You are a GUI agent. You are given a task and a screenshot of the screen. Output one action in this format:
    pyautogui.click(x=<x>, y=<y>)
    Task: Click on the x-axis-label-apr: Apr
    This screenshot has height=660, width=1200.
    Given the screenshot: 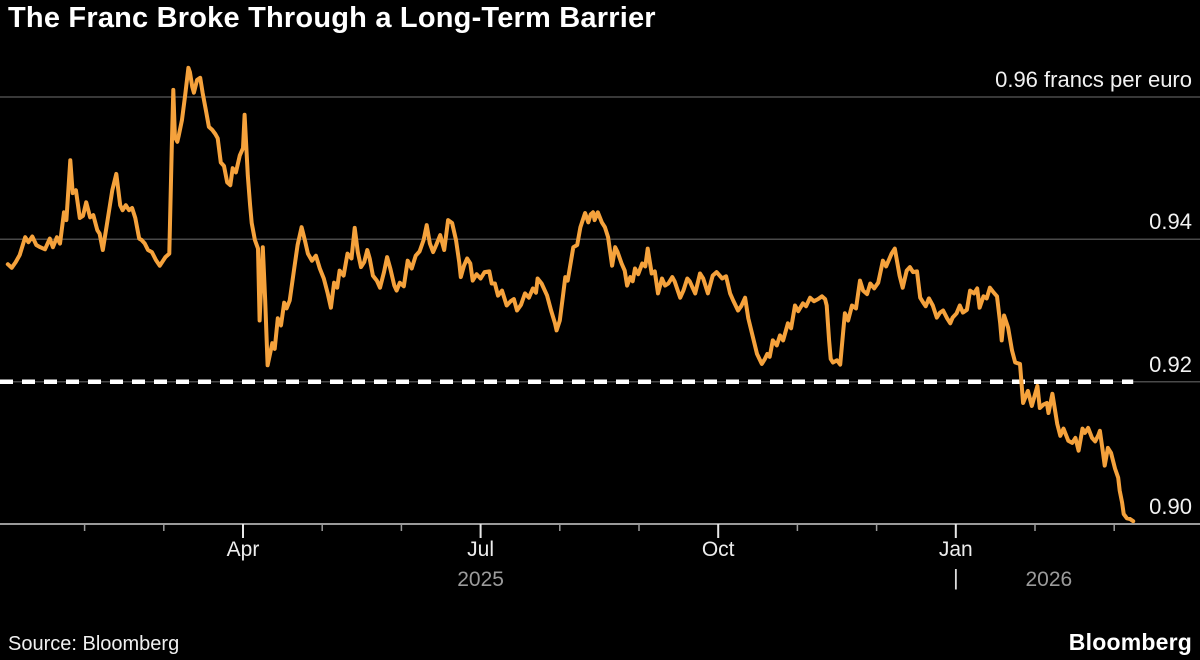 What is the action you would take?
    pyautogui.click(x=243, y=549)
    